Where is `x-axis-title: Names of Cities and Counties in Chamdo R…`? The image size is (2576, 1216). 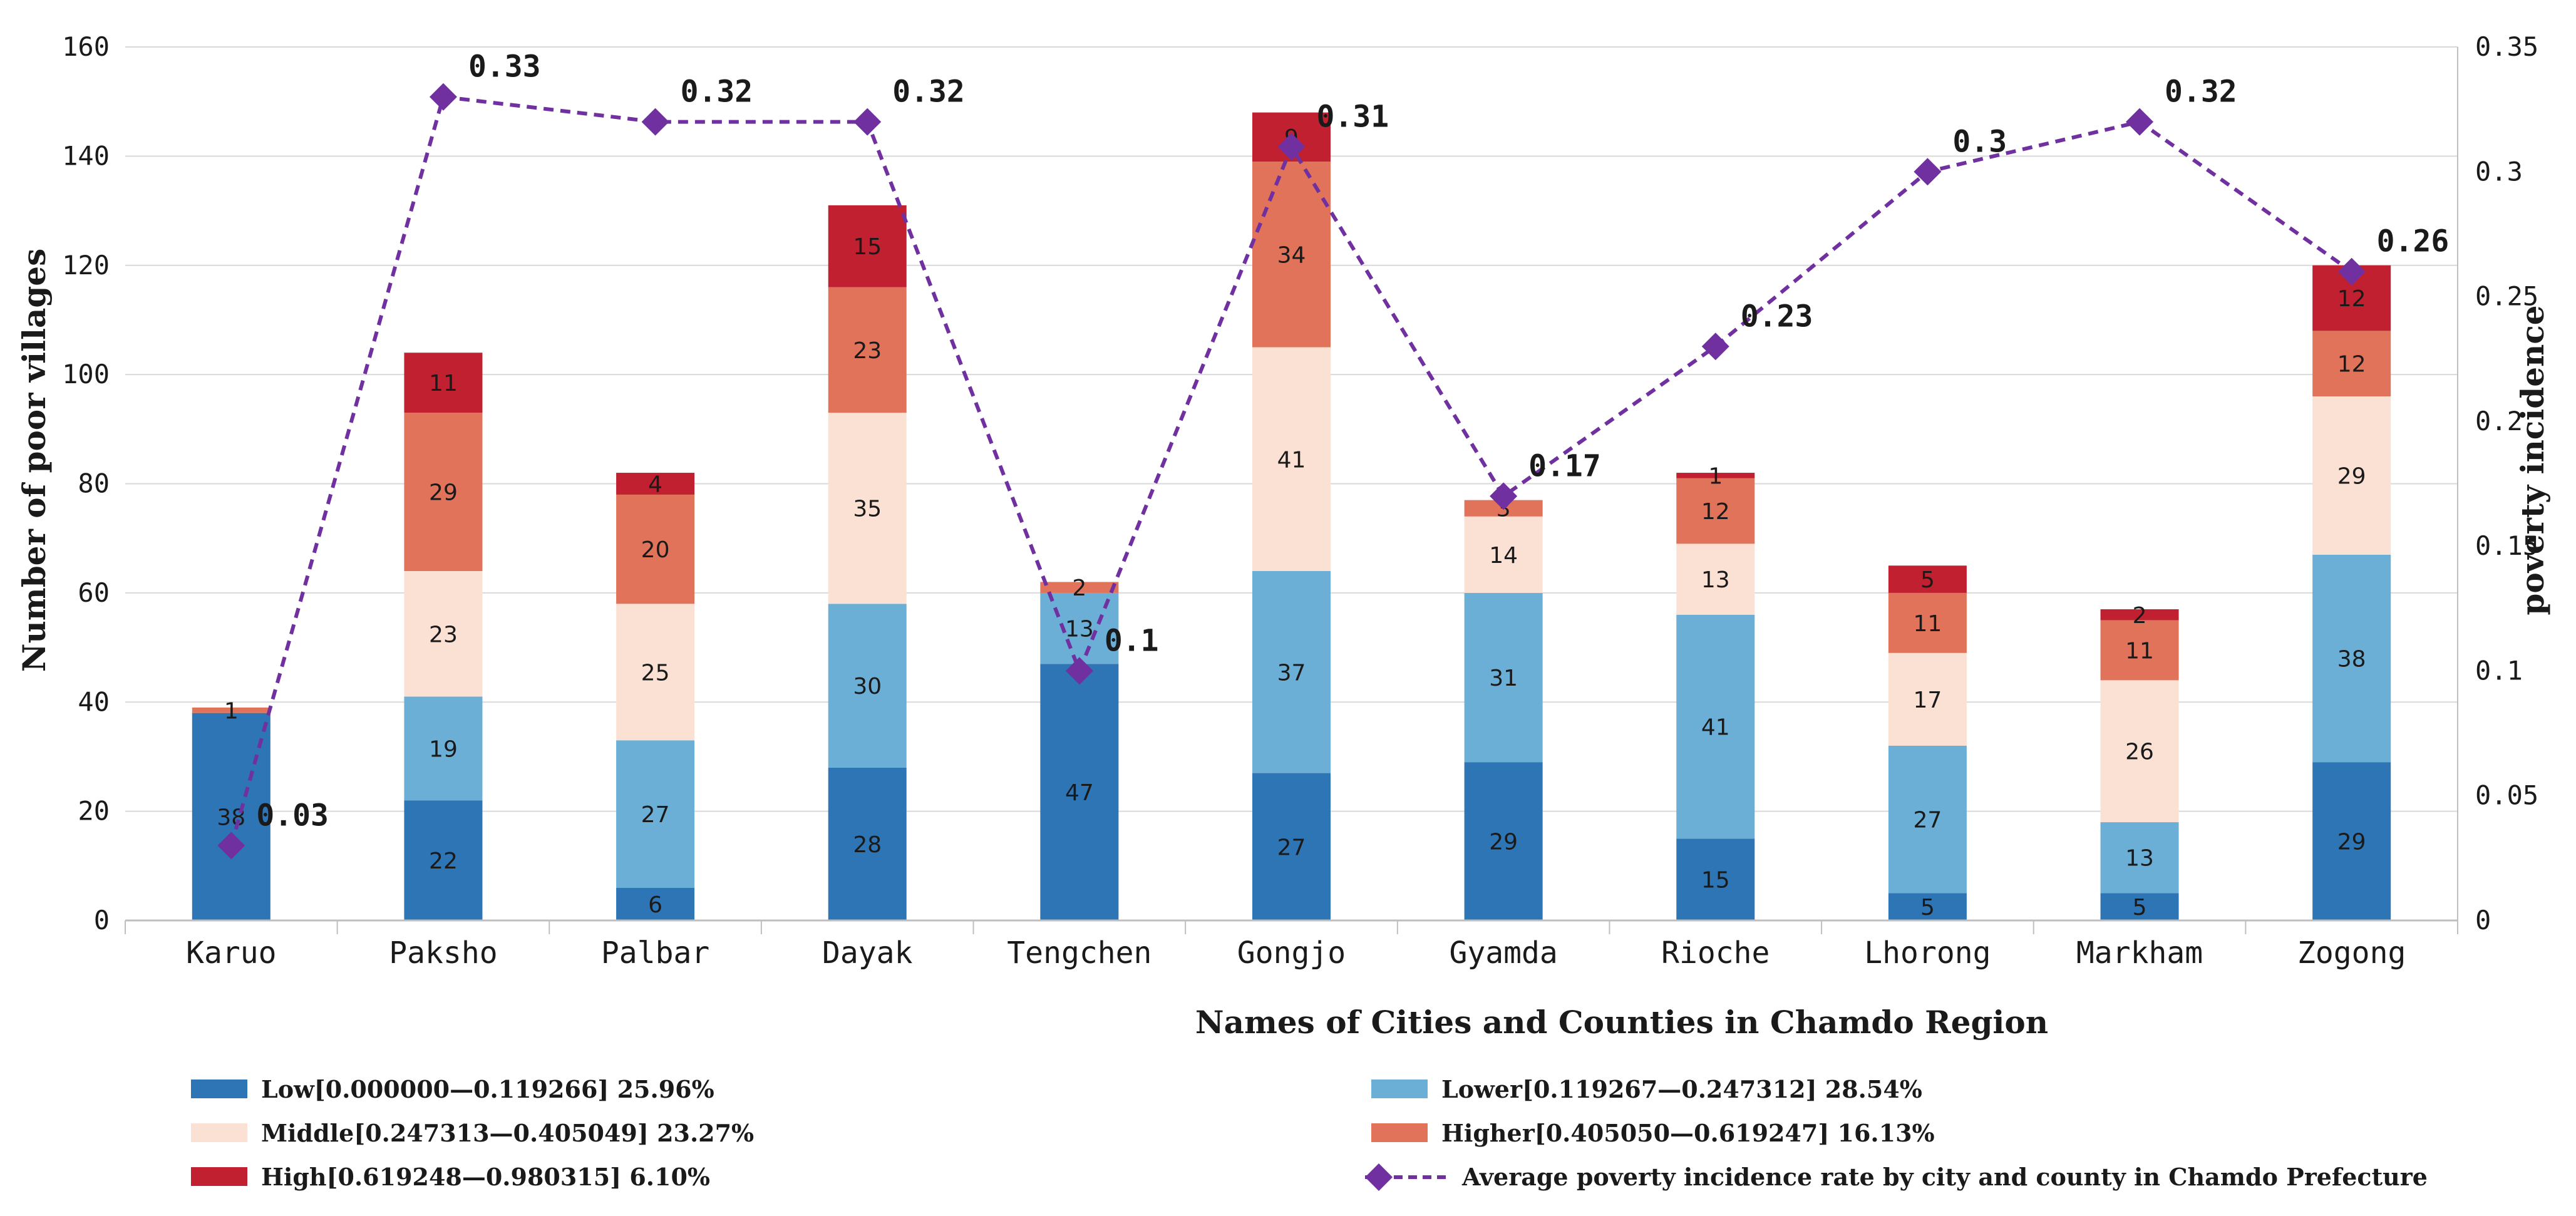
x-axis-title: Names of Cities and Counties in Chamdo R… is located at coordinates (1622, 1022).